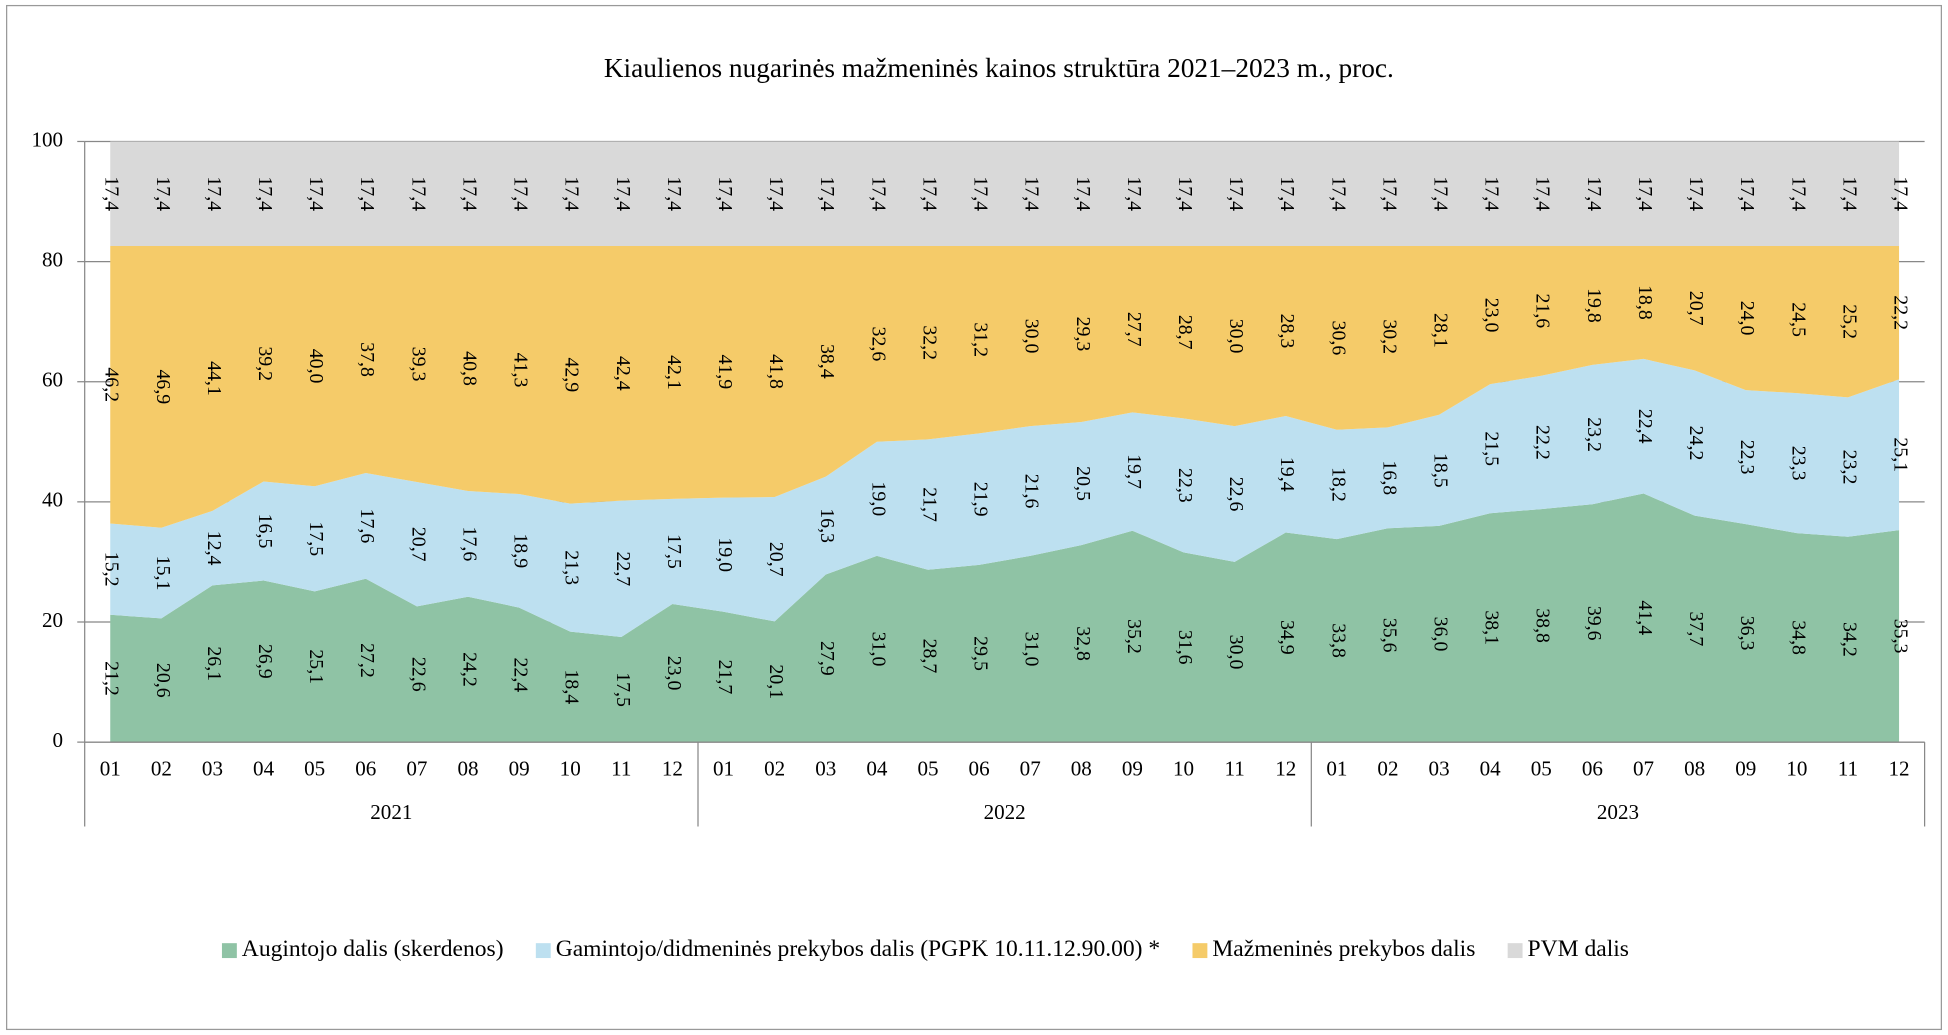 The height and width of the screenshot is (1035, 1948). What do you see at coordinates (1594, 623) in the screenshot?
I see `data-label: 39,6` at bounding box center [1594, 623].